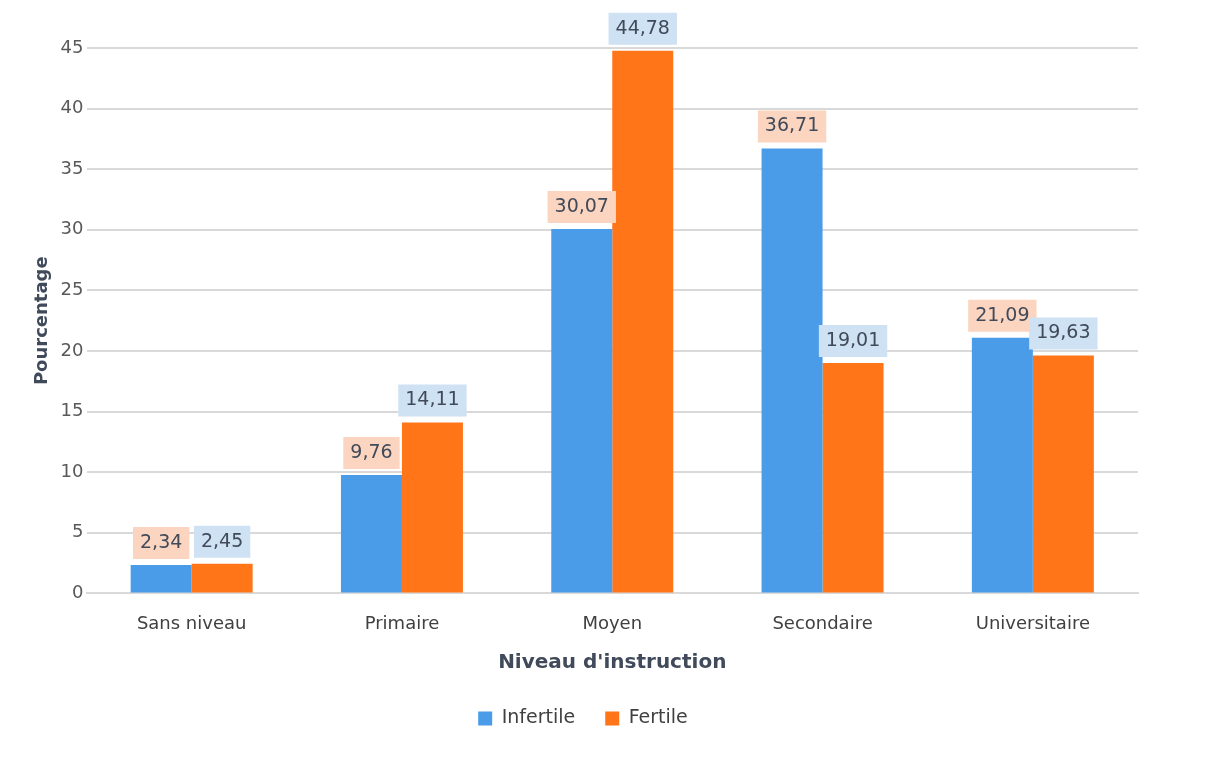  Describe the element at coordinates (1002, 313) in the screenshot. I see `data-label: 21,09` at that location.